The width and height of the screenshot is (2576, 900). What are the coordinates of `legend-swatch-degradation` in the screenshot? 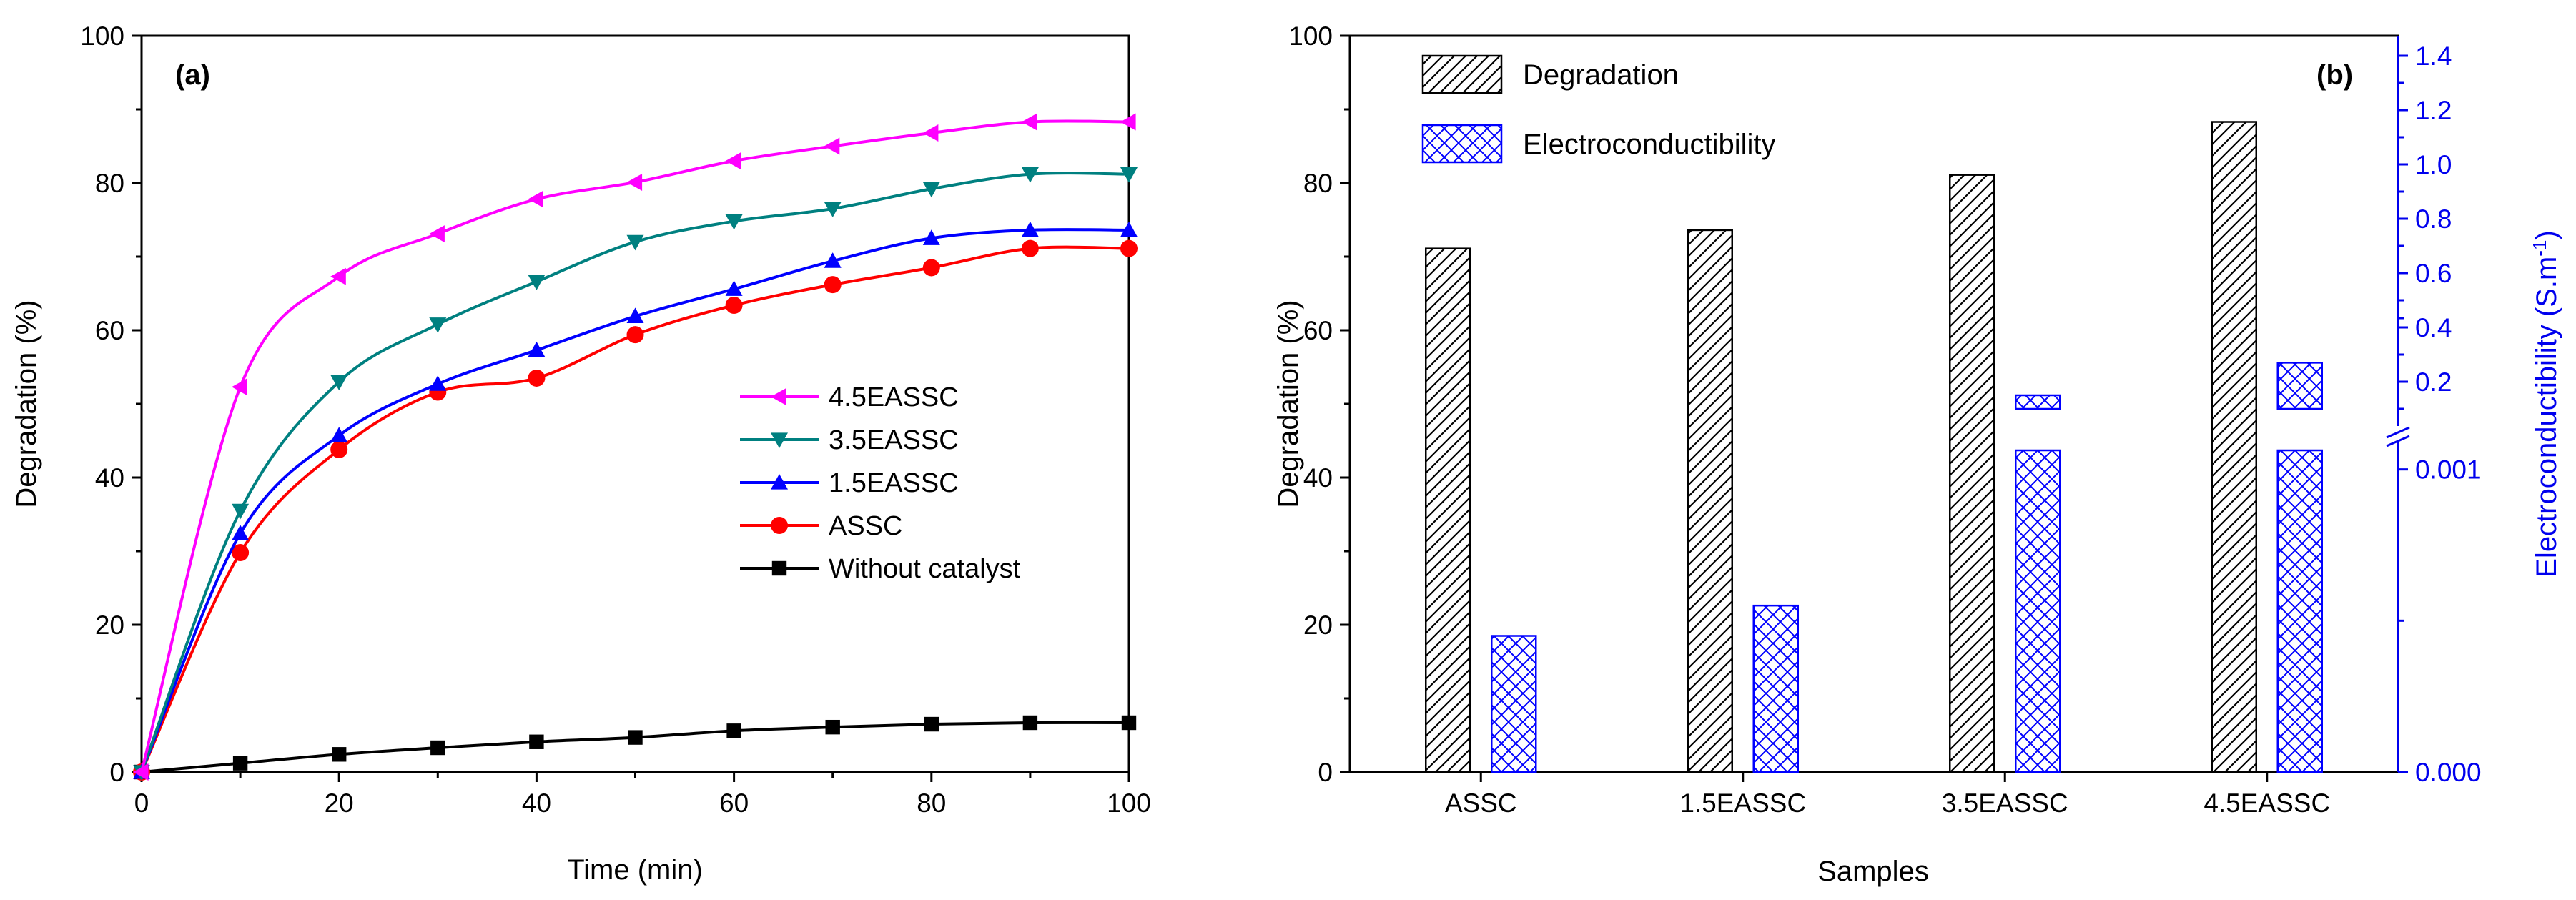 It's located at (1462, 74).